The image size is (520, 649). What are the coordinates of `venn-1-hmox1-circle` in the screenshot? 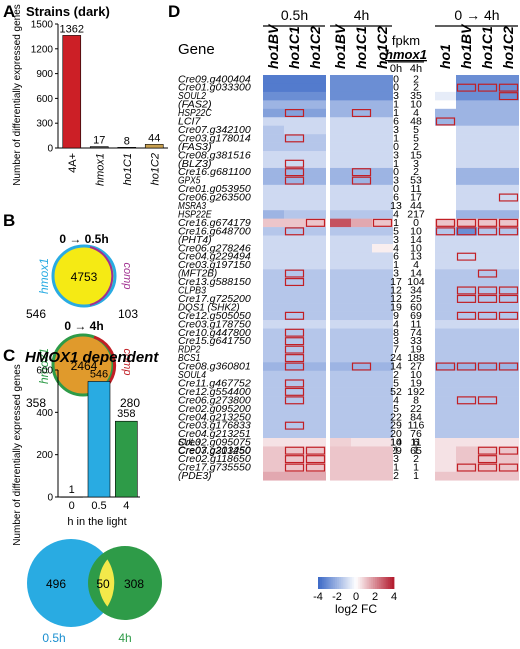 It's located at (84, 276).